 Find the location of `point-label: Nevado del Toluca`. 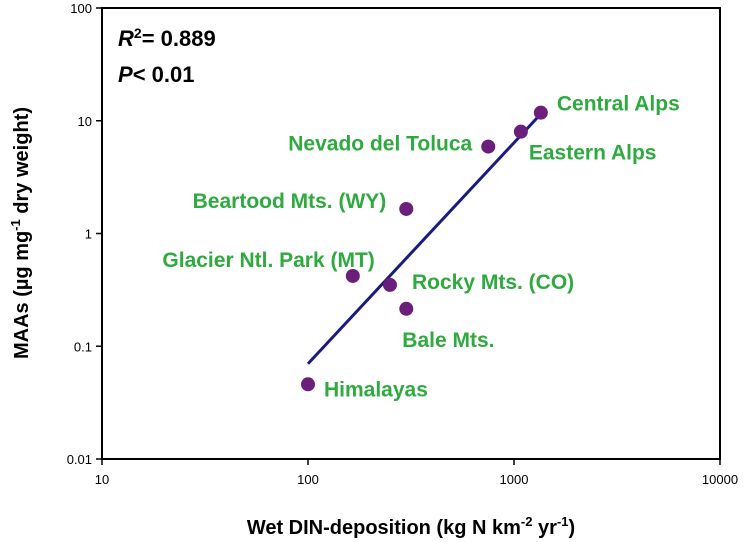

point-label: Nevado del Toluca is located at coordinates (380, 144).